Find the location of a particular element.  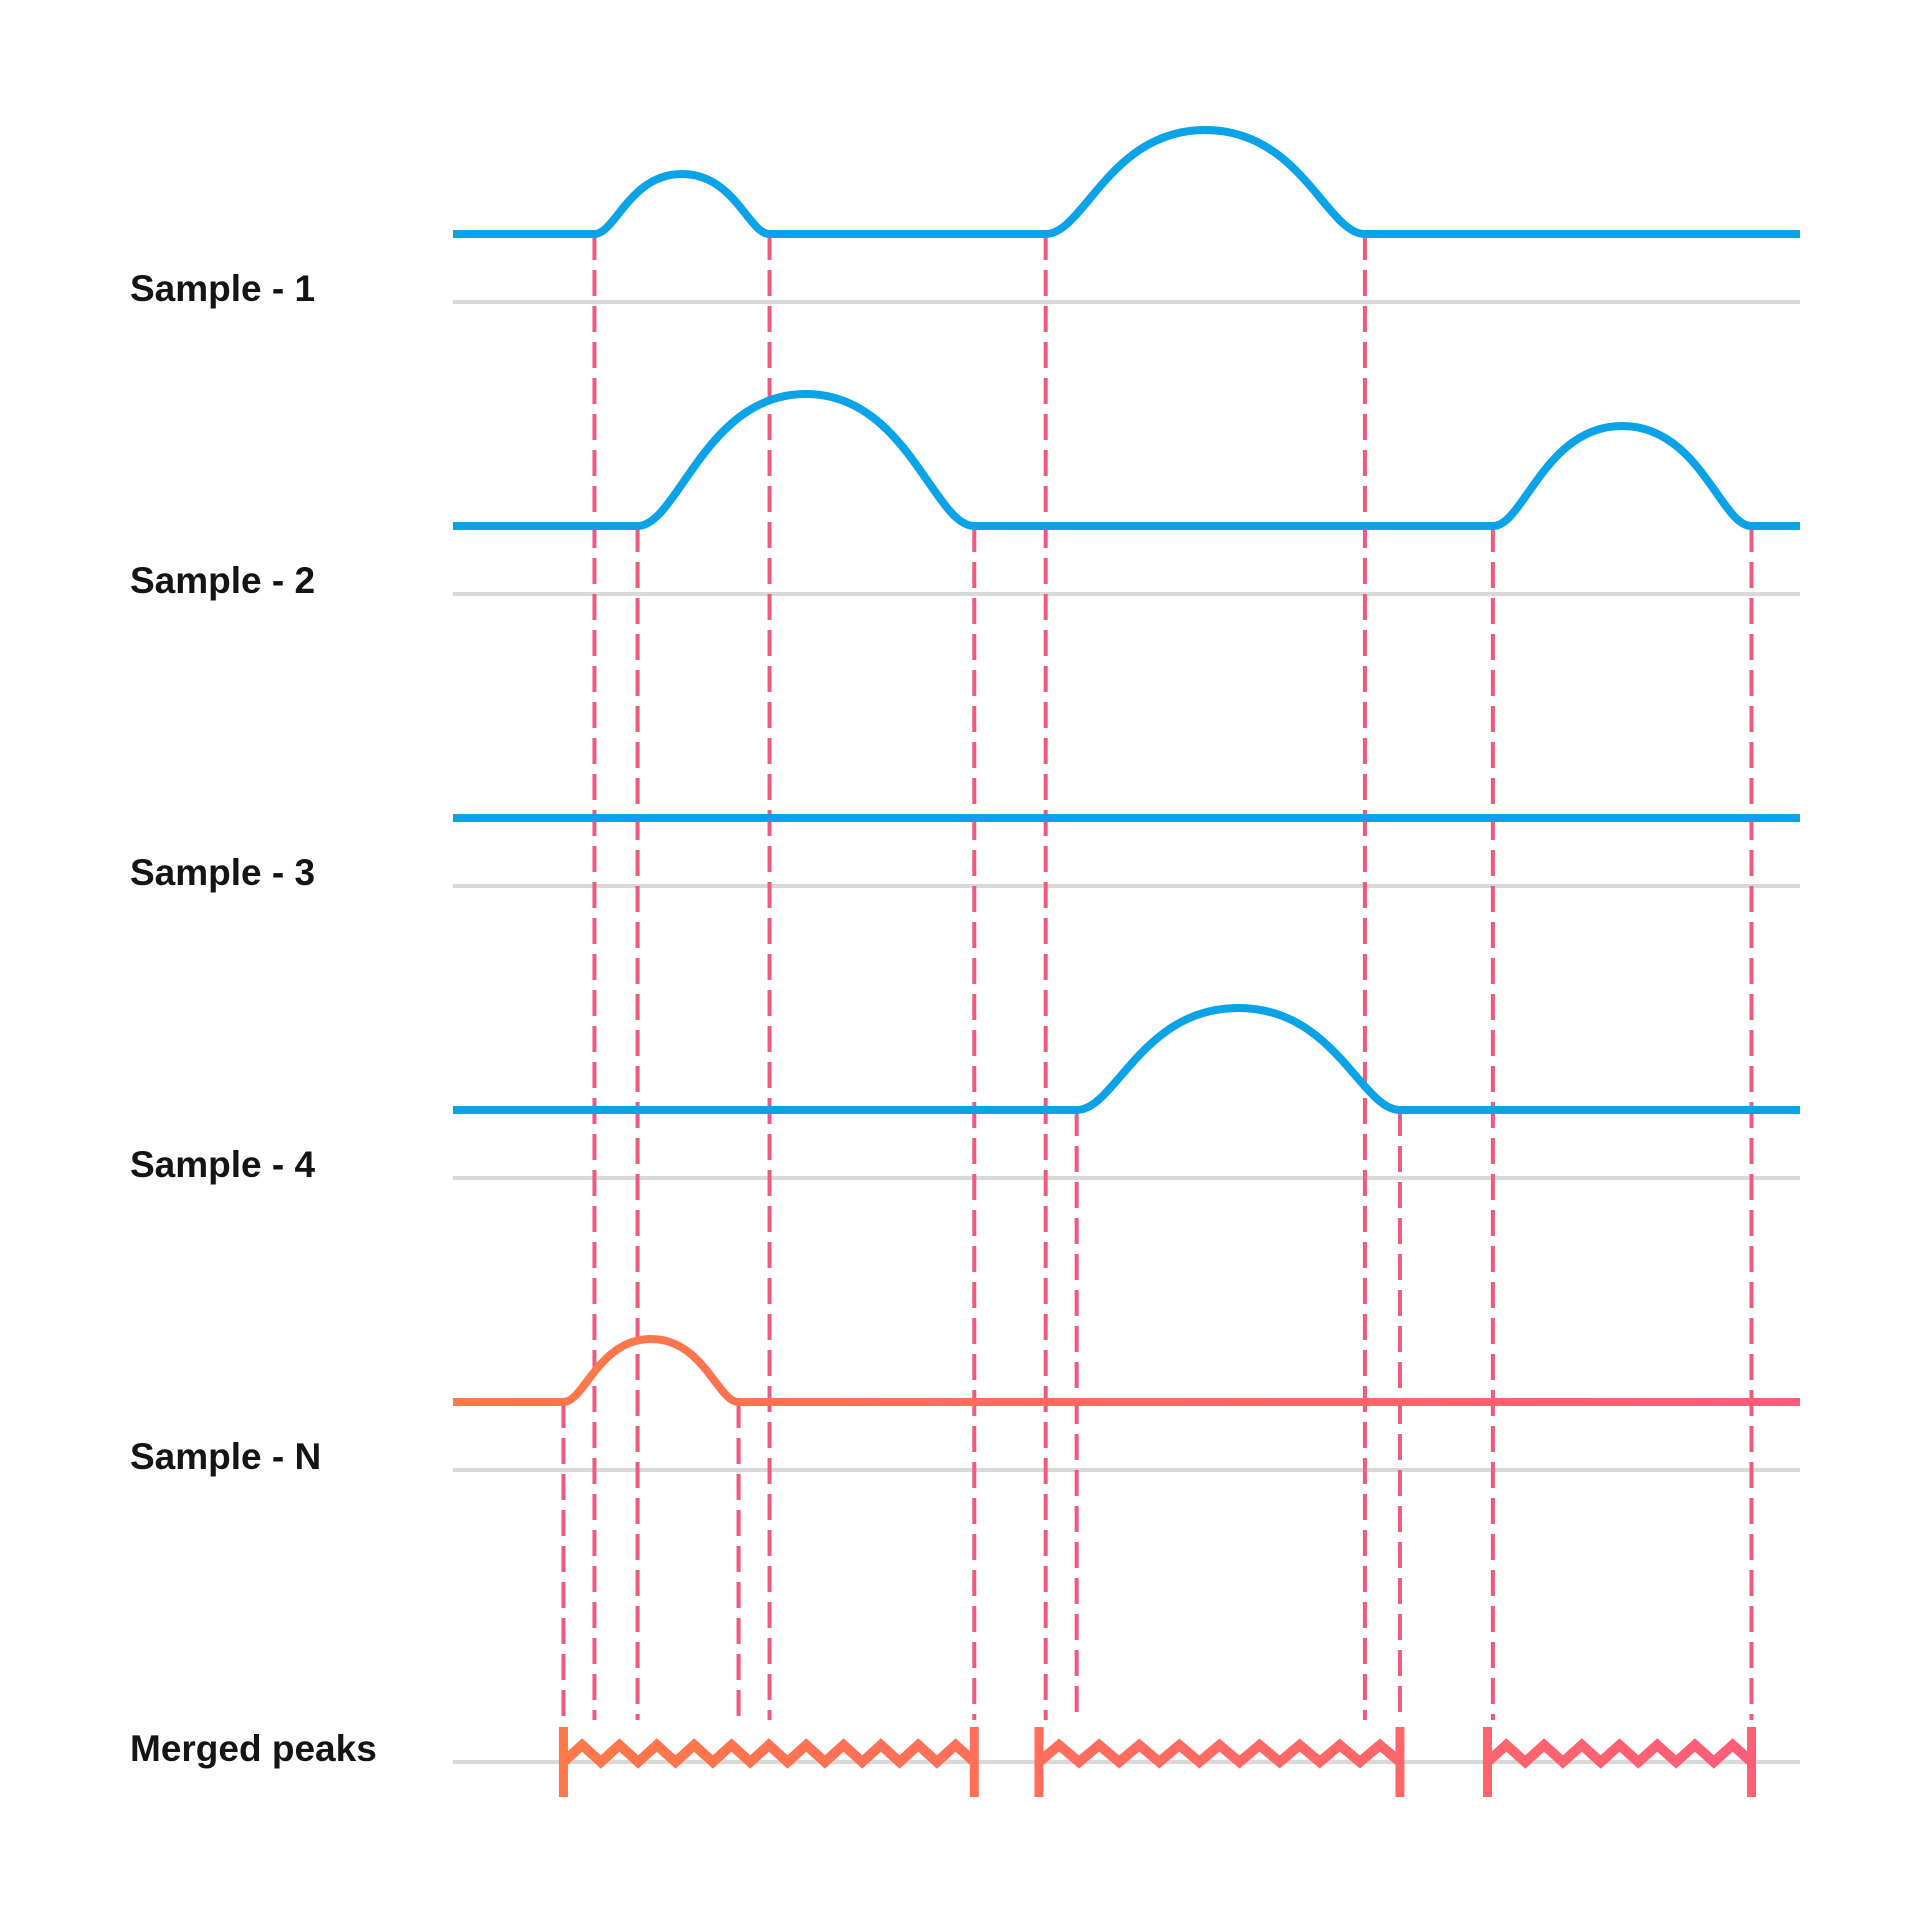

row-label-sample-4: Sample - 4 is located at coordinates (223, 1164).